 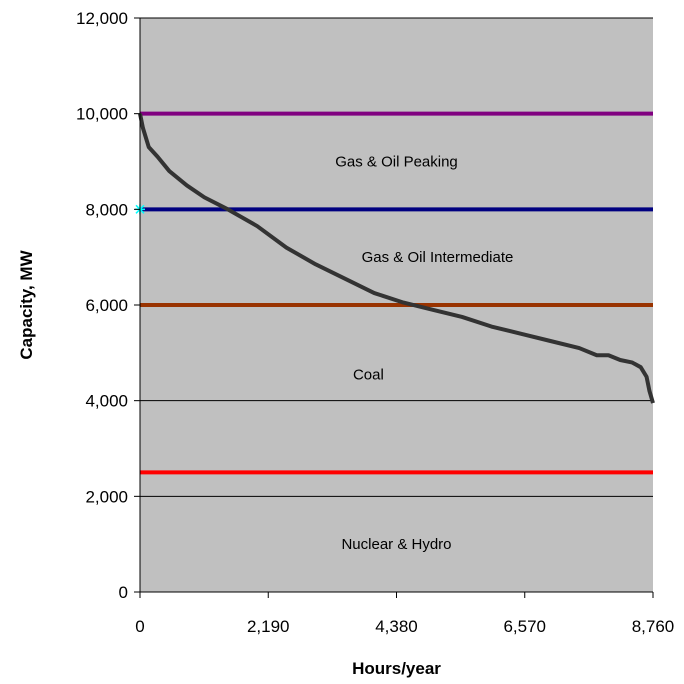 What do you see at coordinates (653, 626) in the screenshot?
I see `x-tick-label: 8,760` at bounding box center [653, 626].